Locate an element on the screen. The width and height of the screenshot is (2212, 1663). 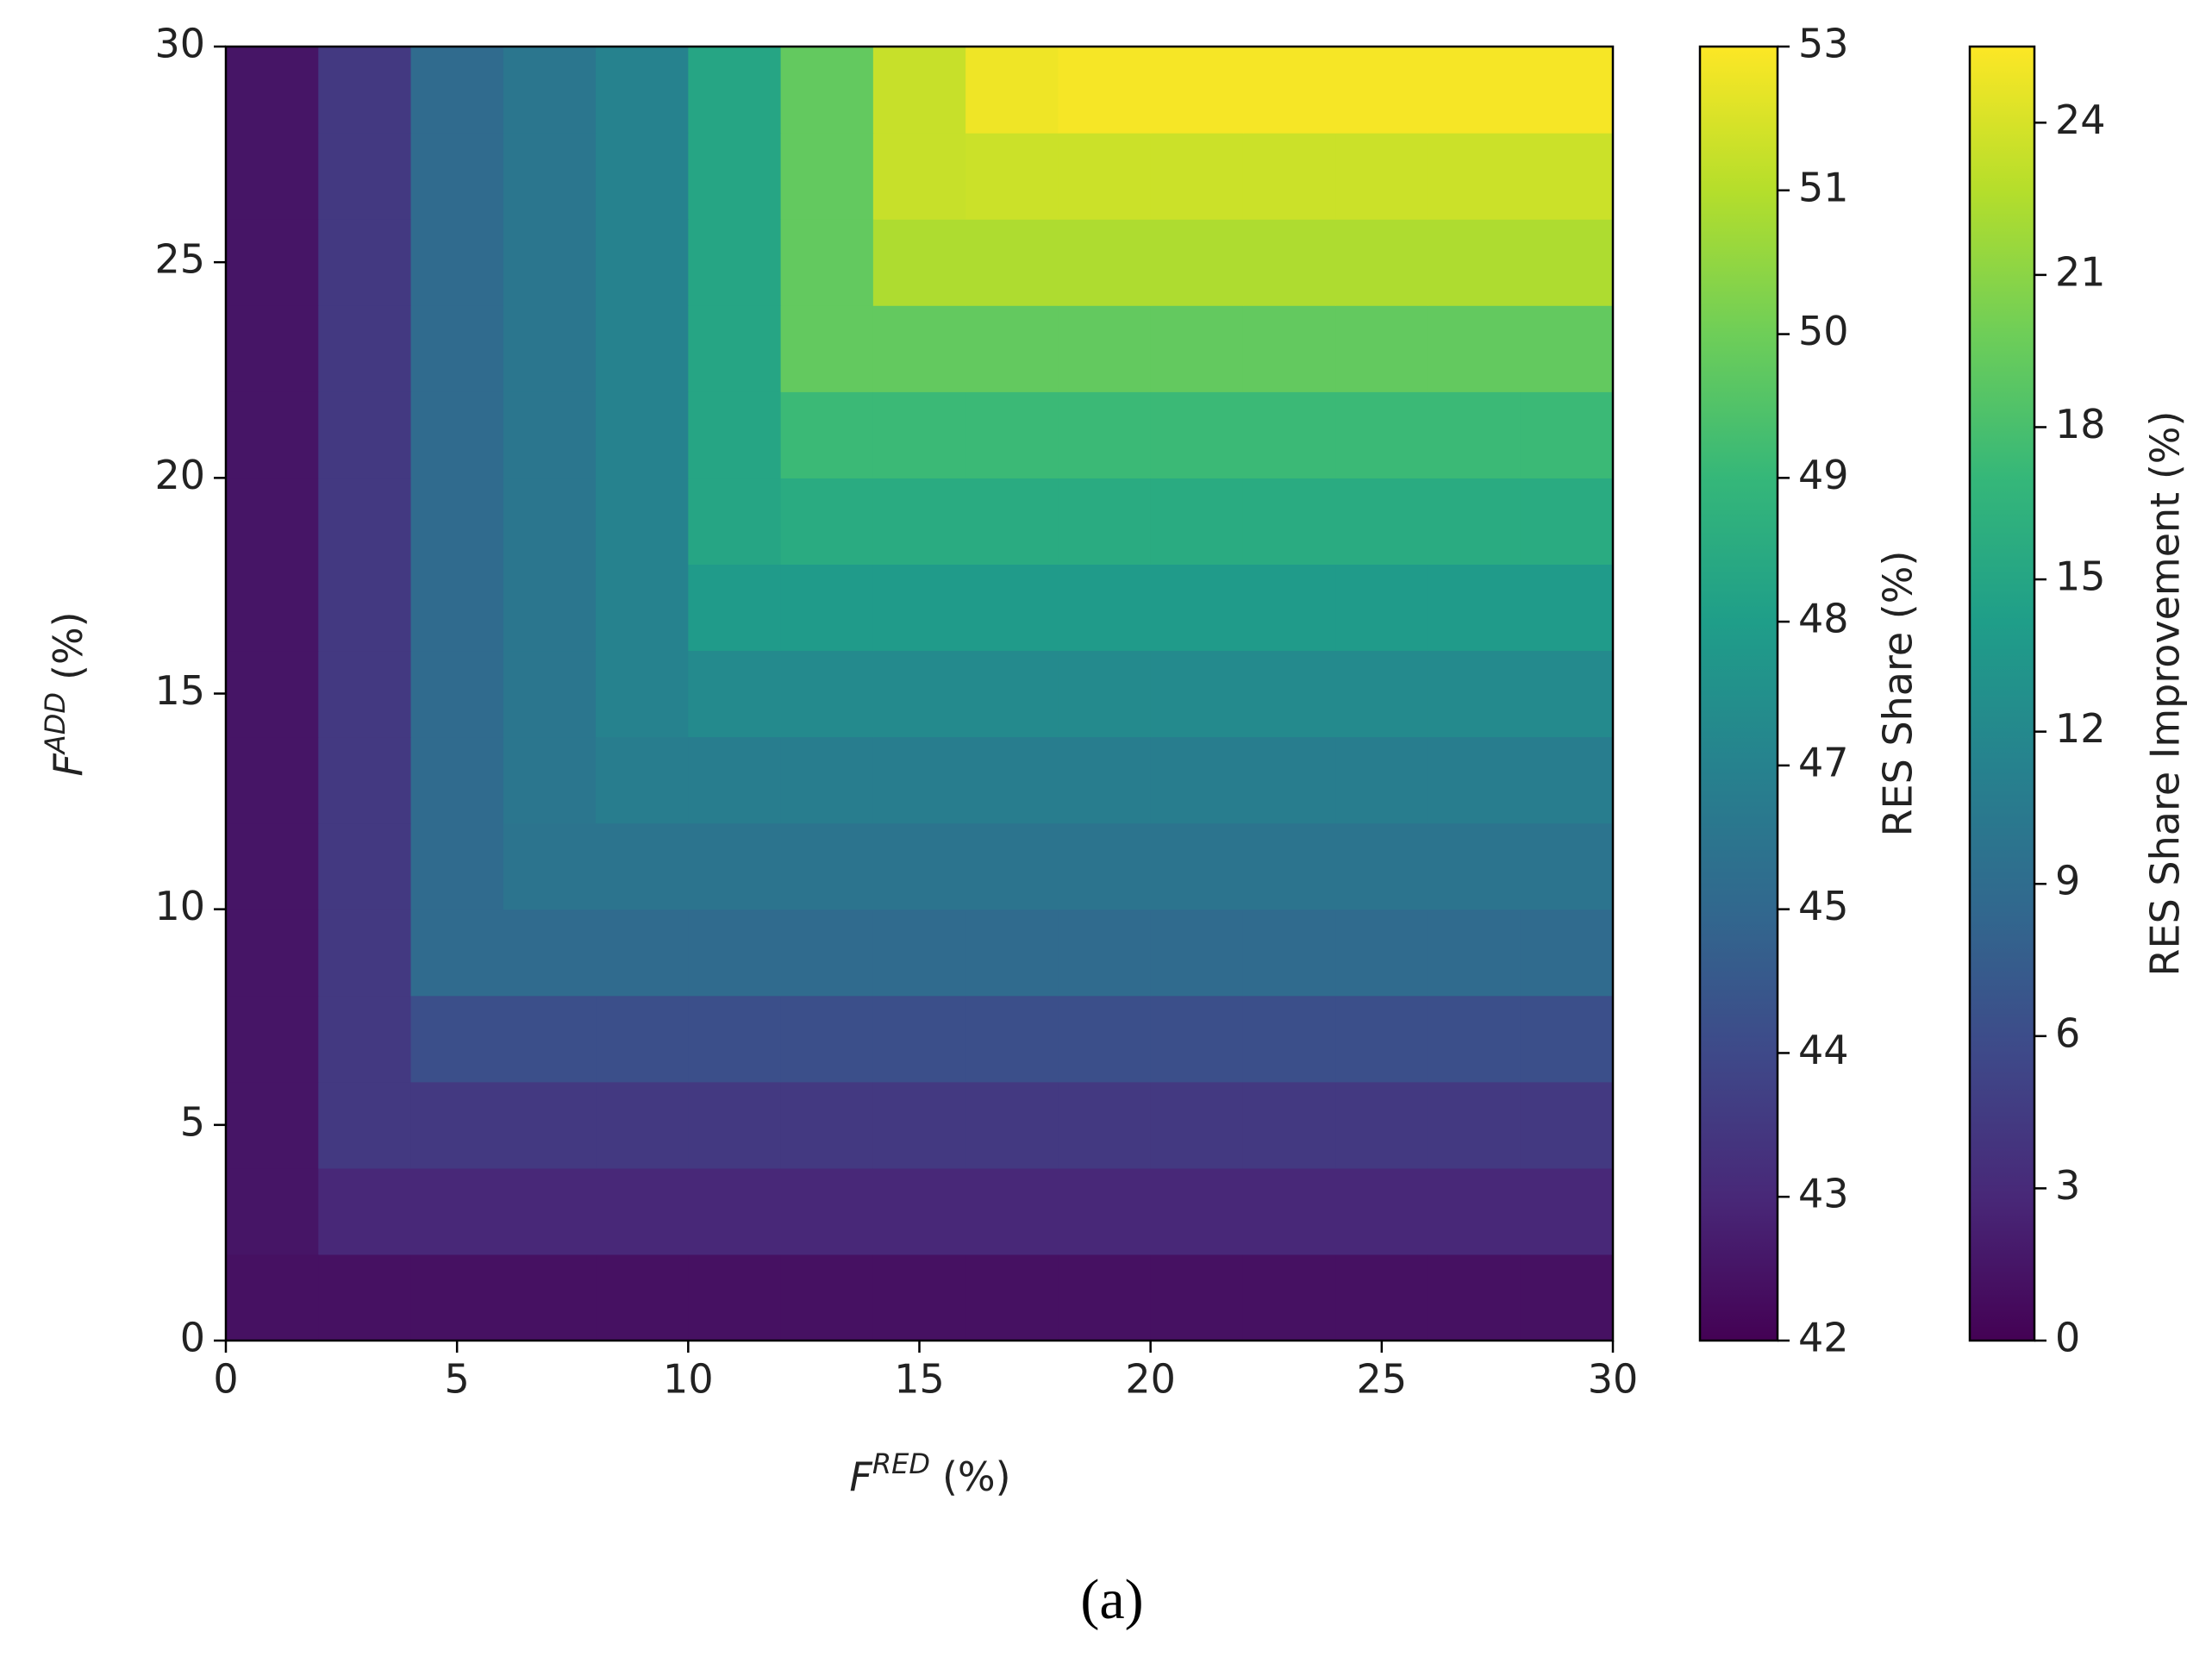
colorbar-tick-label: 47 is located at coordinates (1823, 762).